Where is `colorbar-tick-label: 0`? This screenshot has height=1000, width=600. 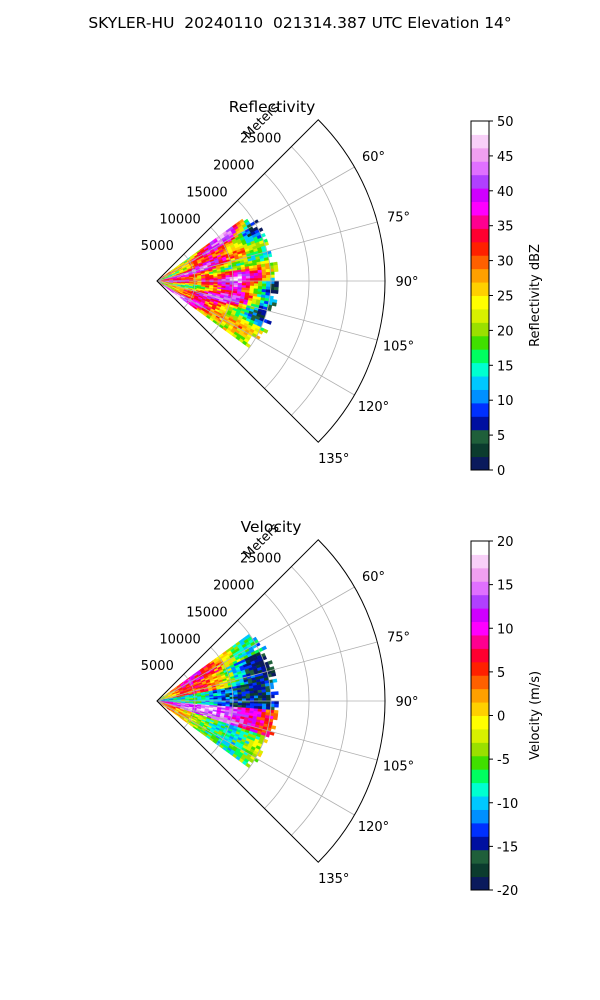 colorbar-tick-label: 0 is located at coordinates (501, 717).